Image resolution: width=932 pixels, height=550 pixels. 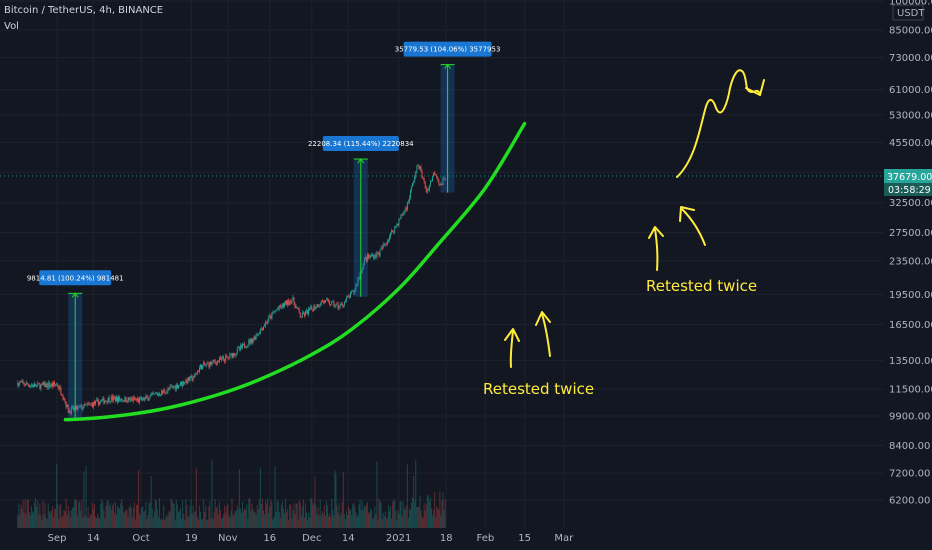 I want to click on annotation-retested-twice-1: Retested twice, so click(x=538, y=389).